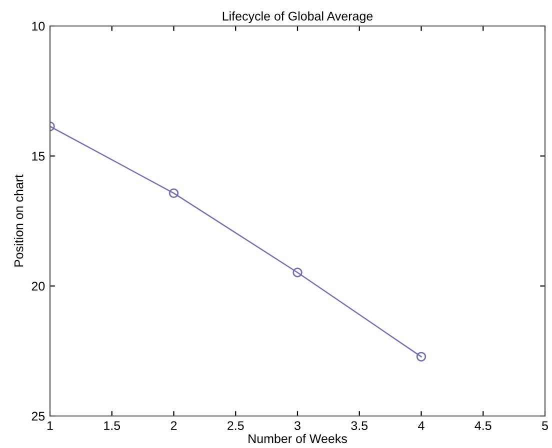 The height and width of the screenshot is (448, 552). Describe the element at coordinates (359, 425) in the screenshot. I see `x-tick-label: 3.5` at that location.